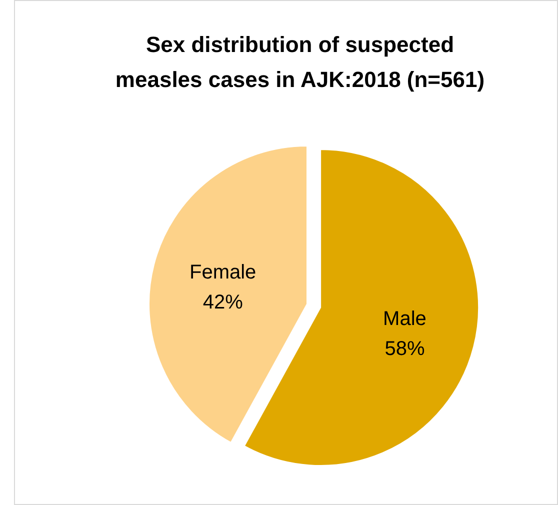 The image size is (558, 505). I want to click on chart-title: Sex distribution of suspected measles cases in AJK:2018 (n=561), so click(300, 62).